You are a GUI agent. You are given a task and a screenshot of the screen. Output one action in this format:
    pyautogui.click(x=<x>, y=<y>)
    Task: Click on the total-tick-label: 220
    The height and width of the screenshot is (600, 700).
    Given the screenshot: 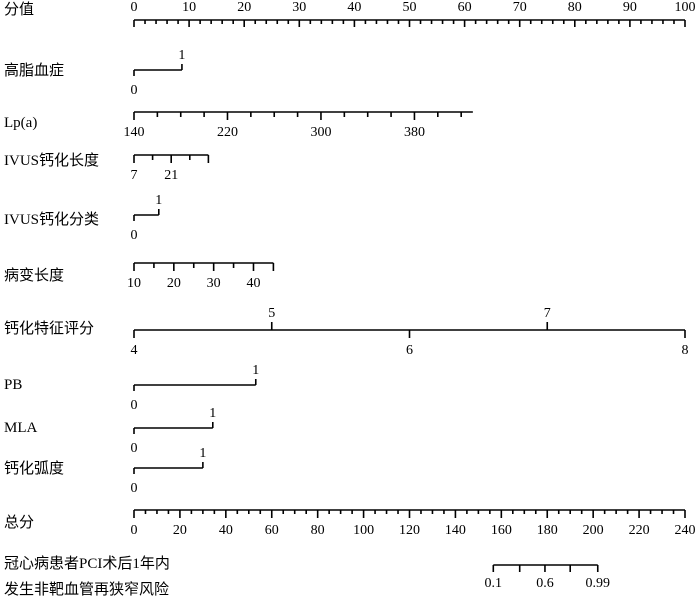 What is the action you would take?
    pyautogui.click(x=639, y=530)
    